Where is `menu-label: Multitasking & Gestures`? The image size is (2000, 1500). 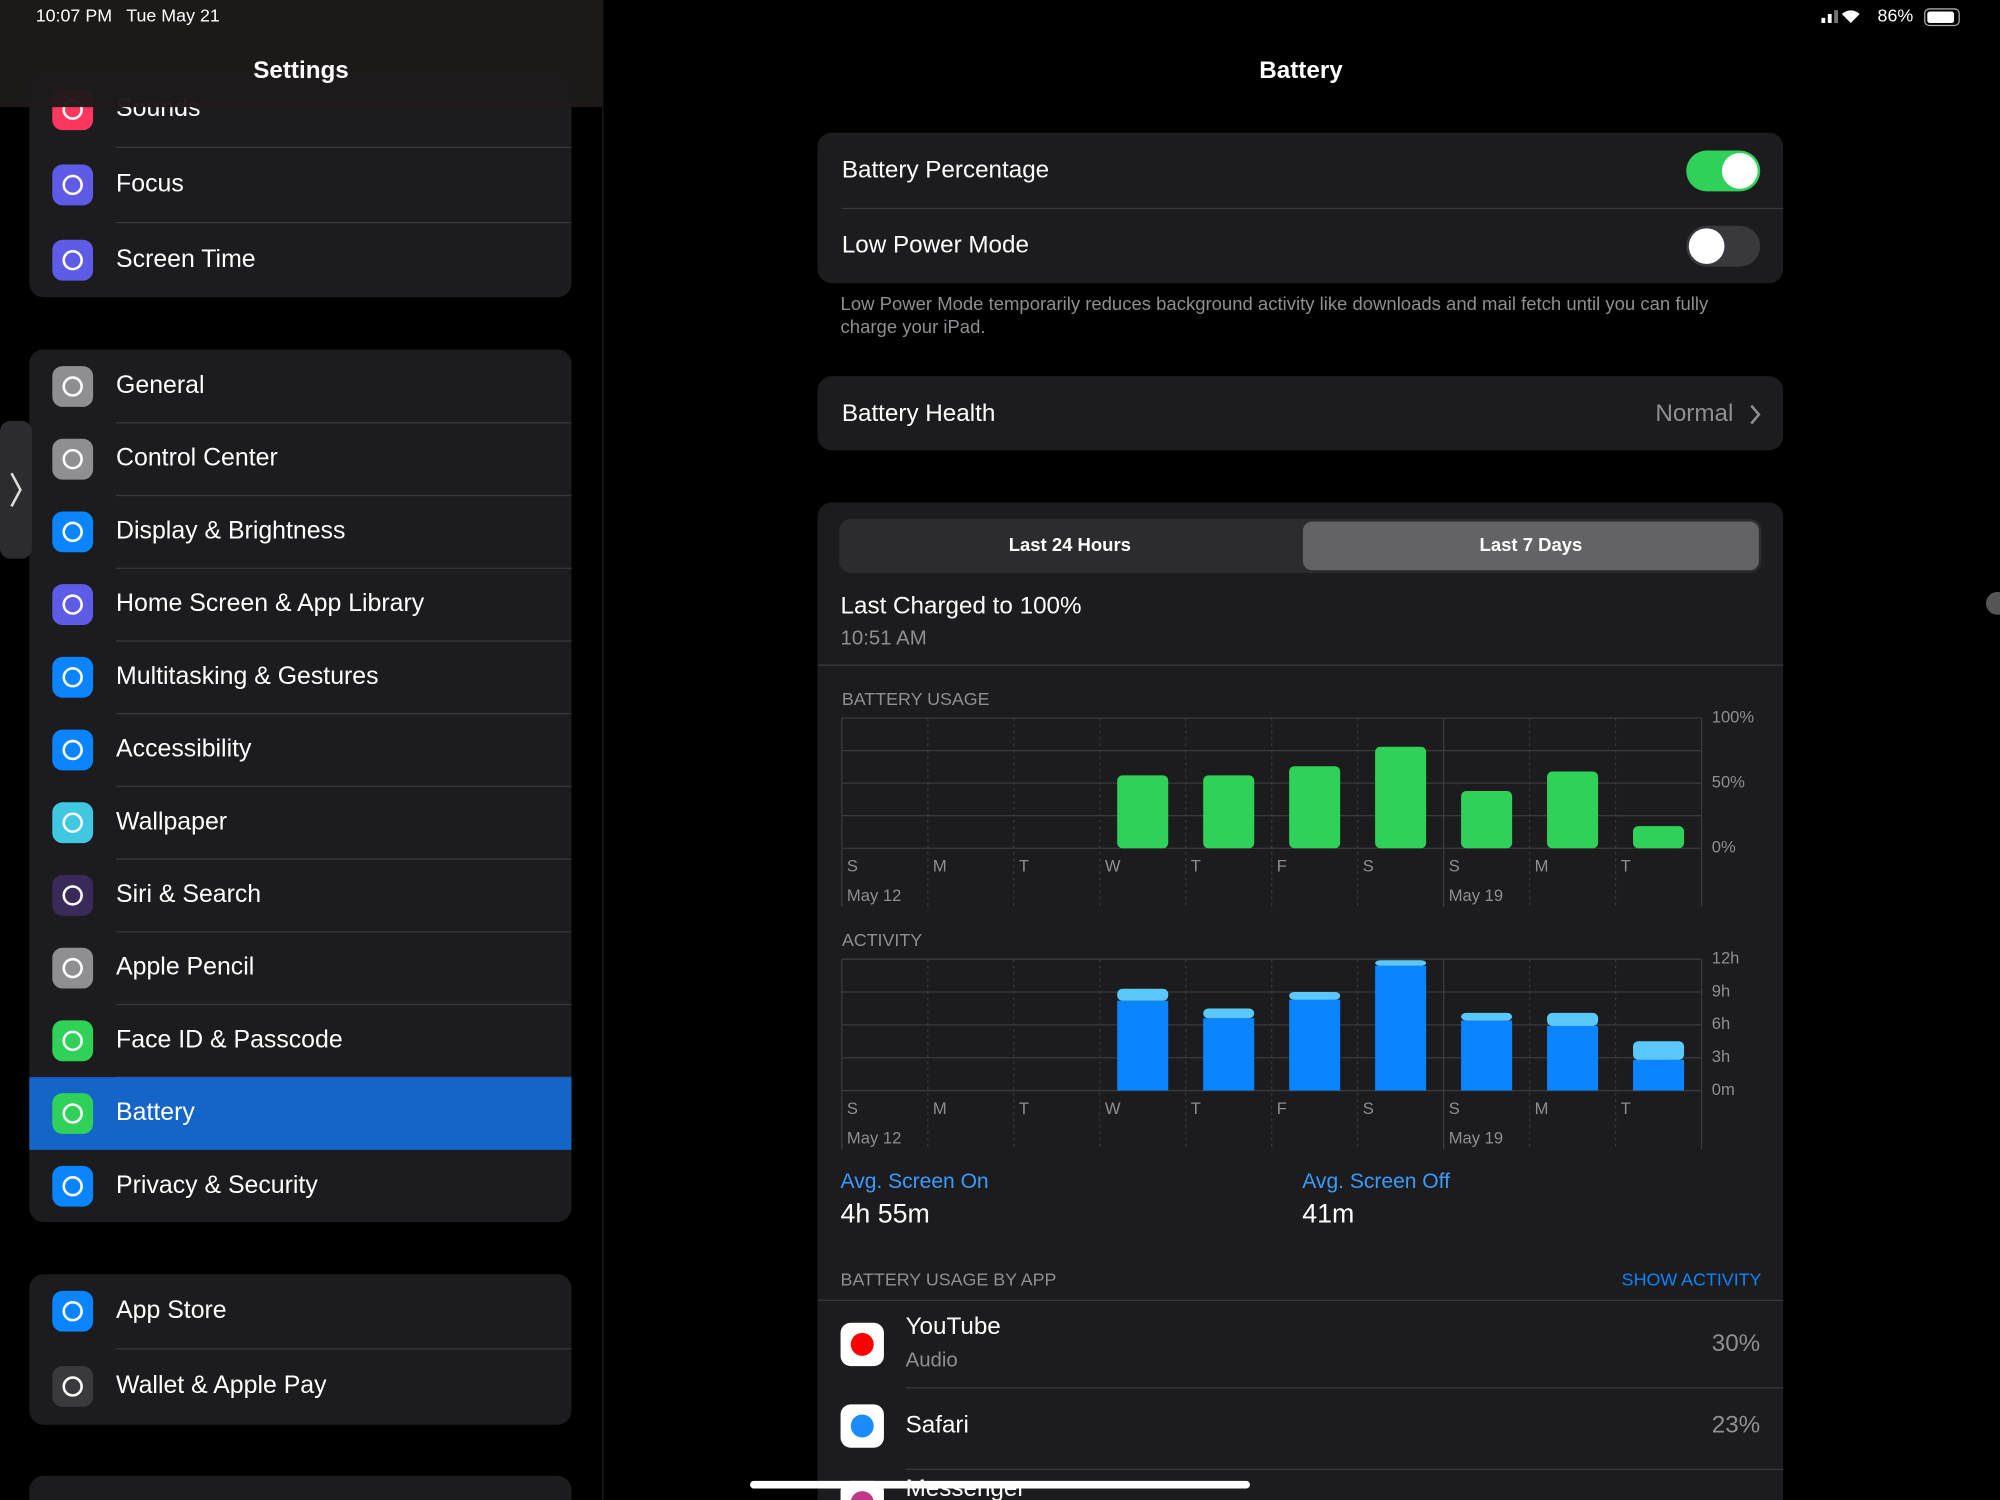
menu-label: Multitasking & Gestures is located at coordinates (247, 676).